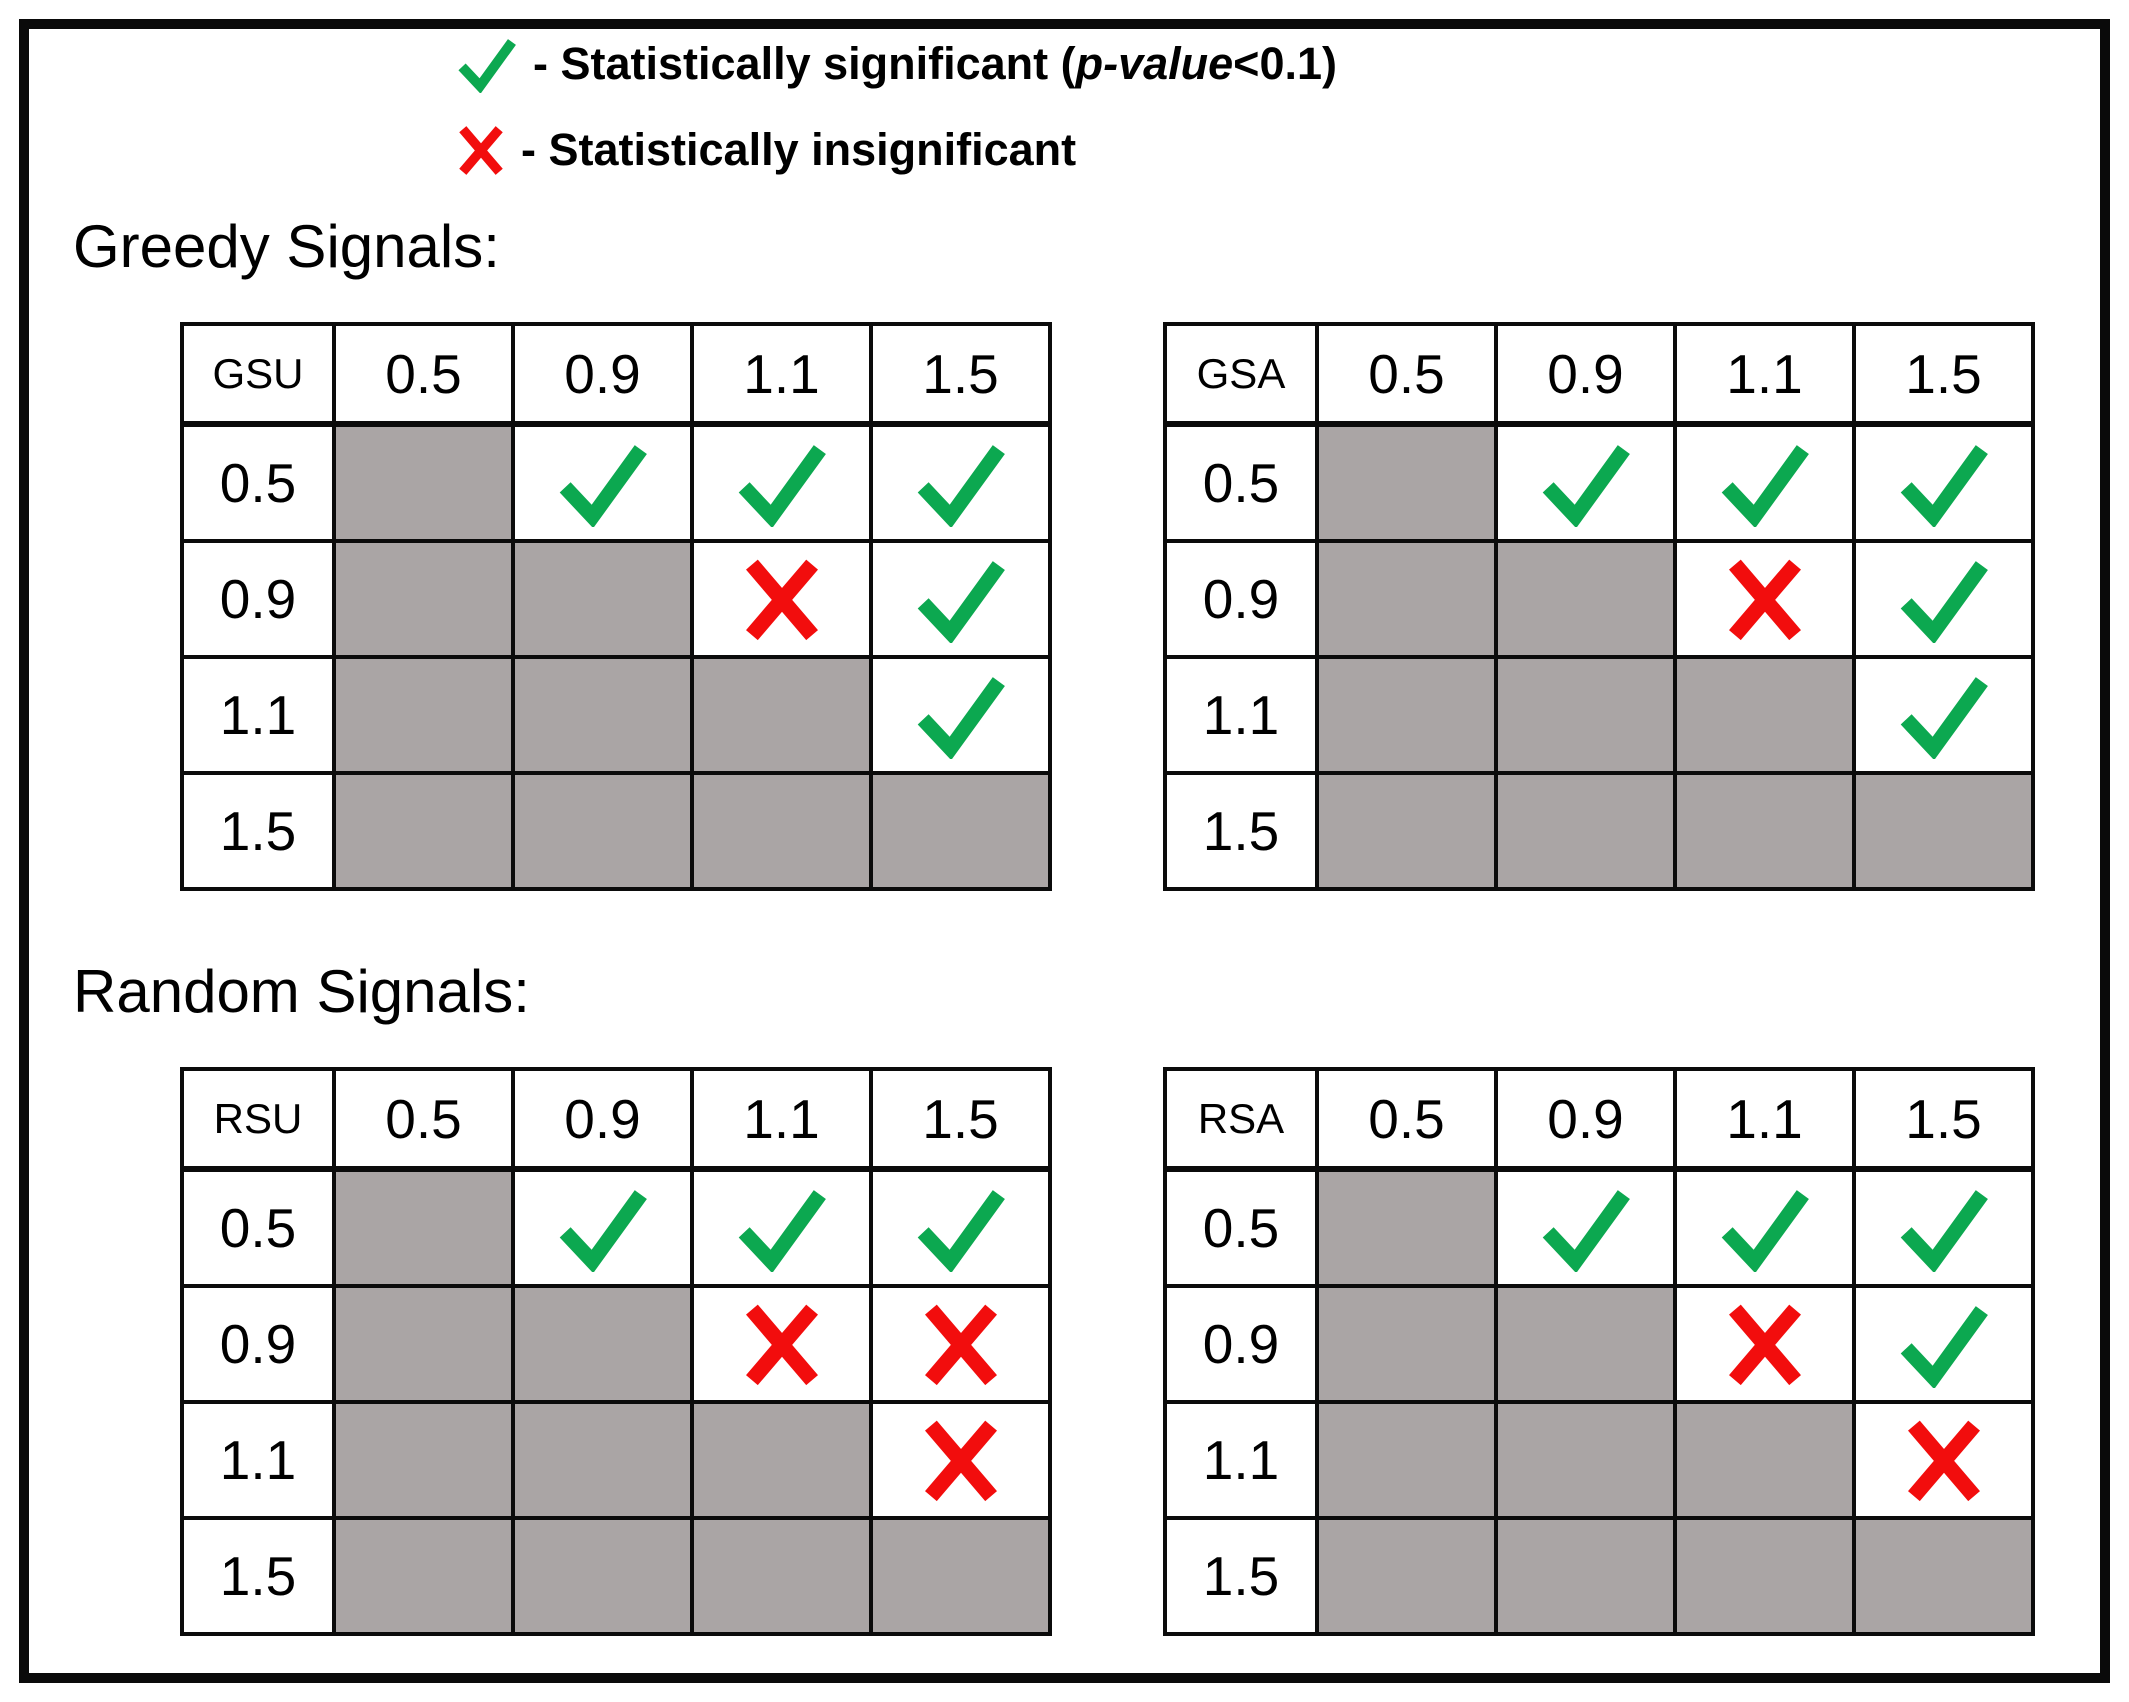 The image size is (2129, 1702). Describe the element at coordinates (258, 1119) in the screenshot. I see `corner-cell-rsu: RSU` at that location.